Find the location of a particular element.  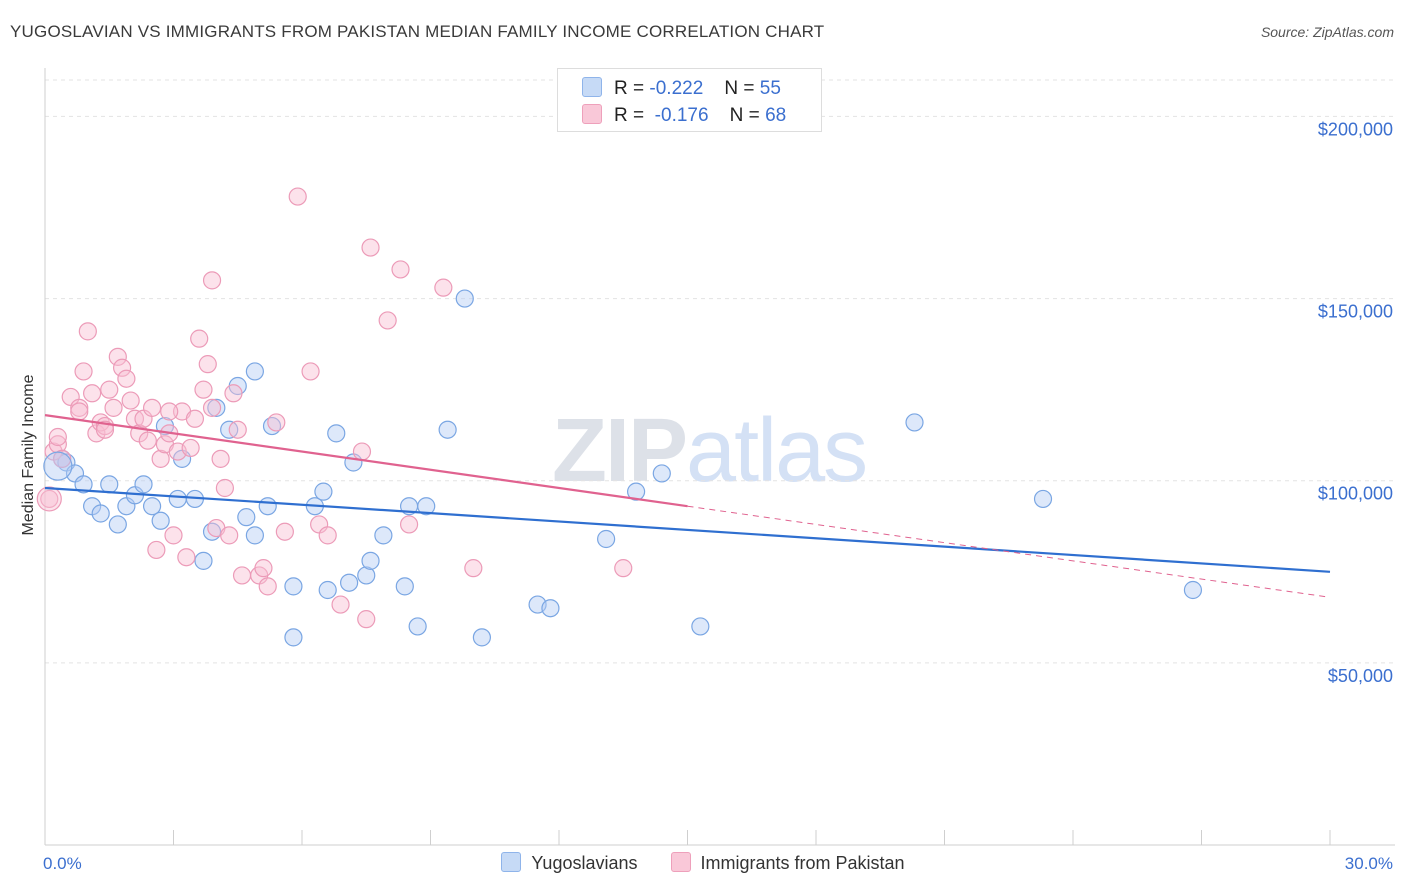

x-tick-label-min: 0.0% is located at coordinates (62, 863).